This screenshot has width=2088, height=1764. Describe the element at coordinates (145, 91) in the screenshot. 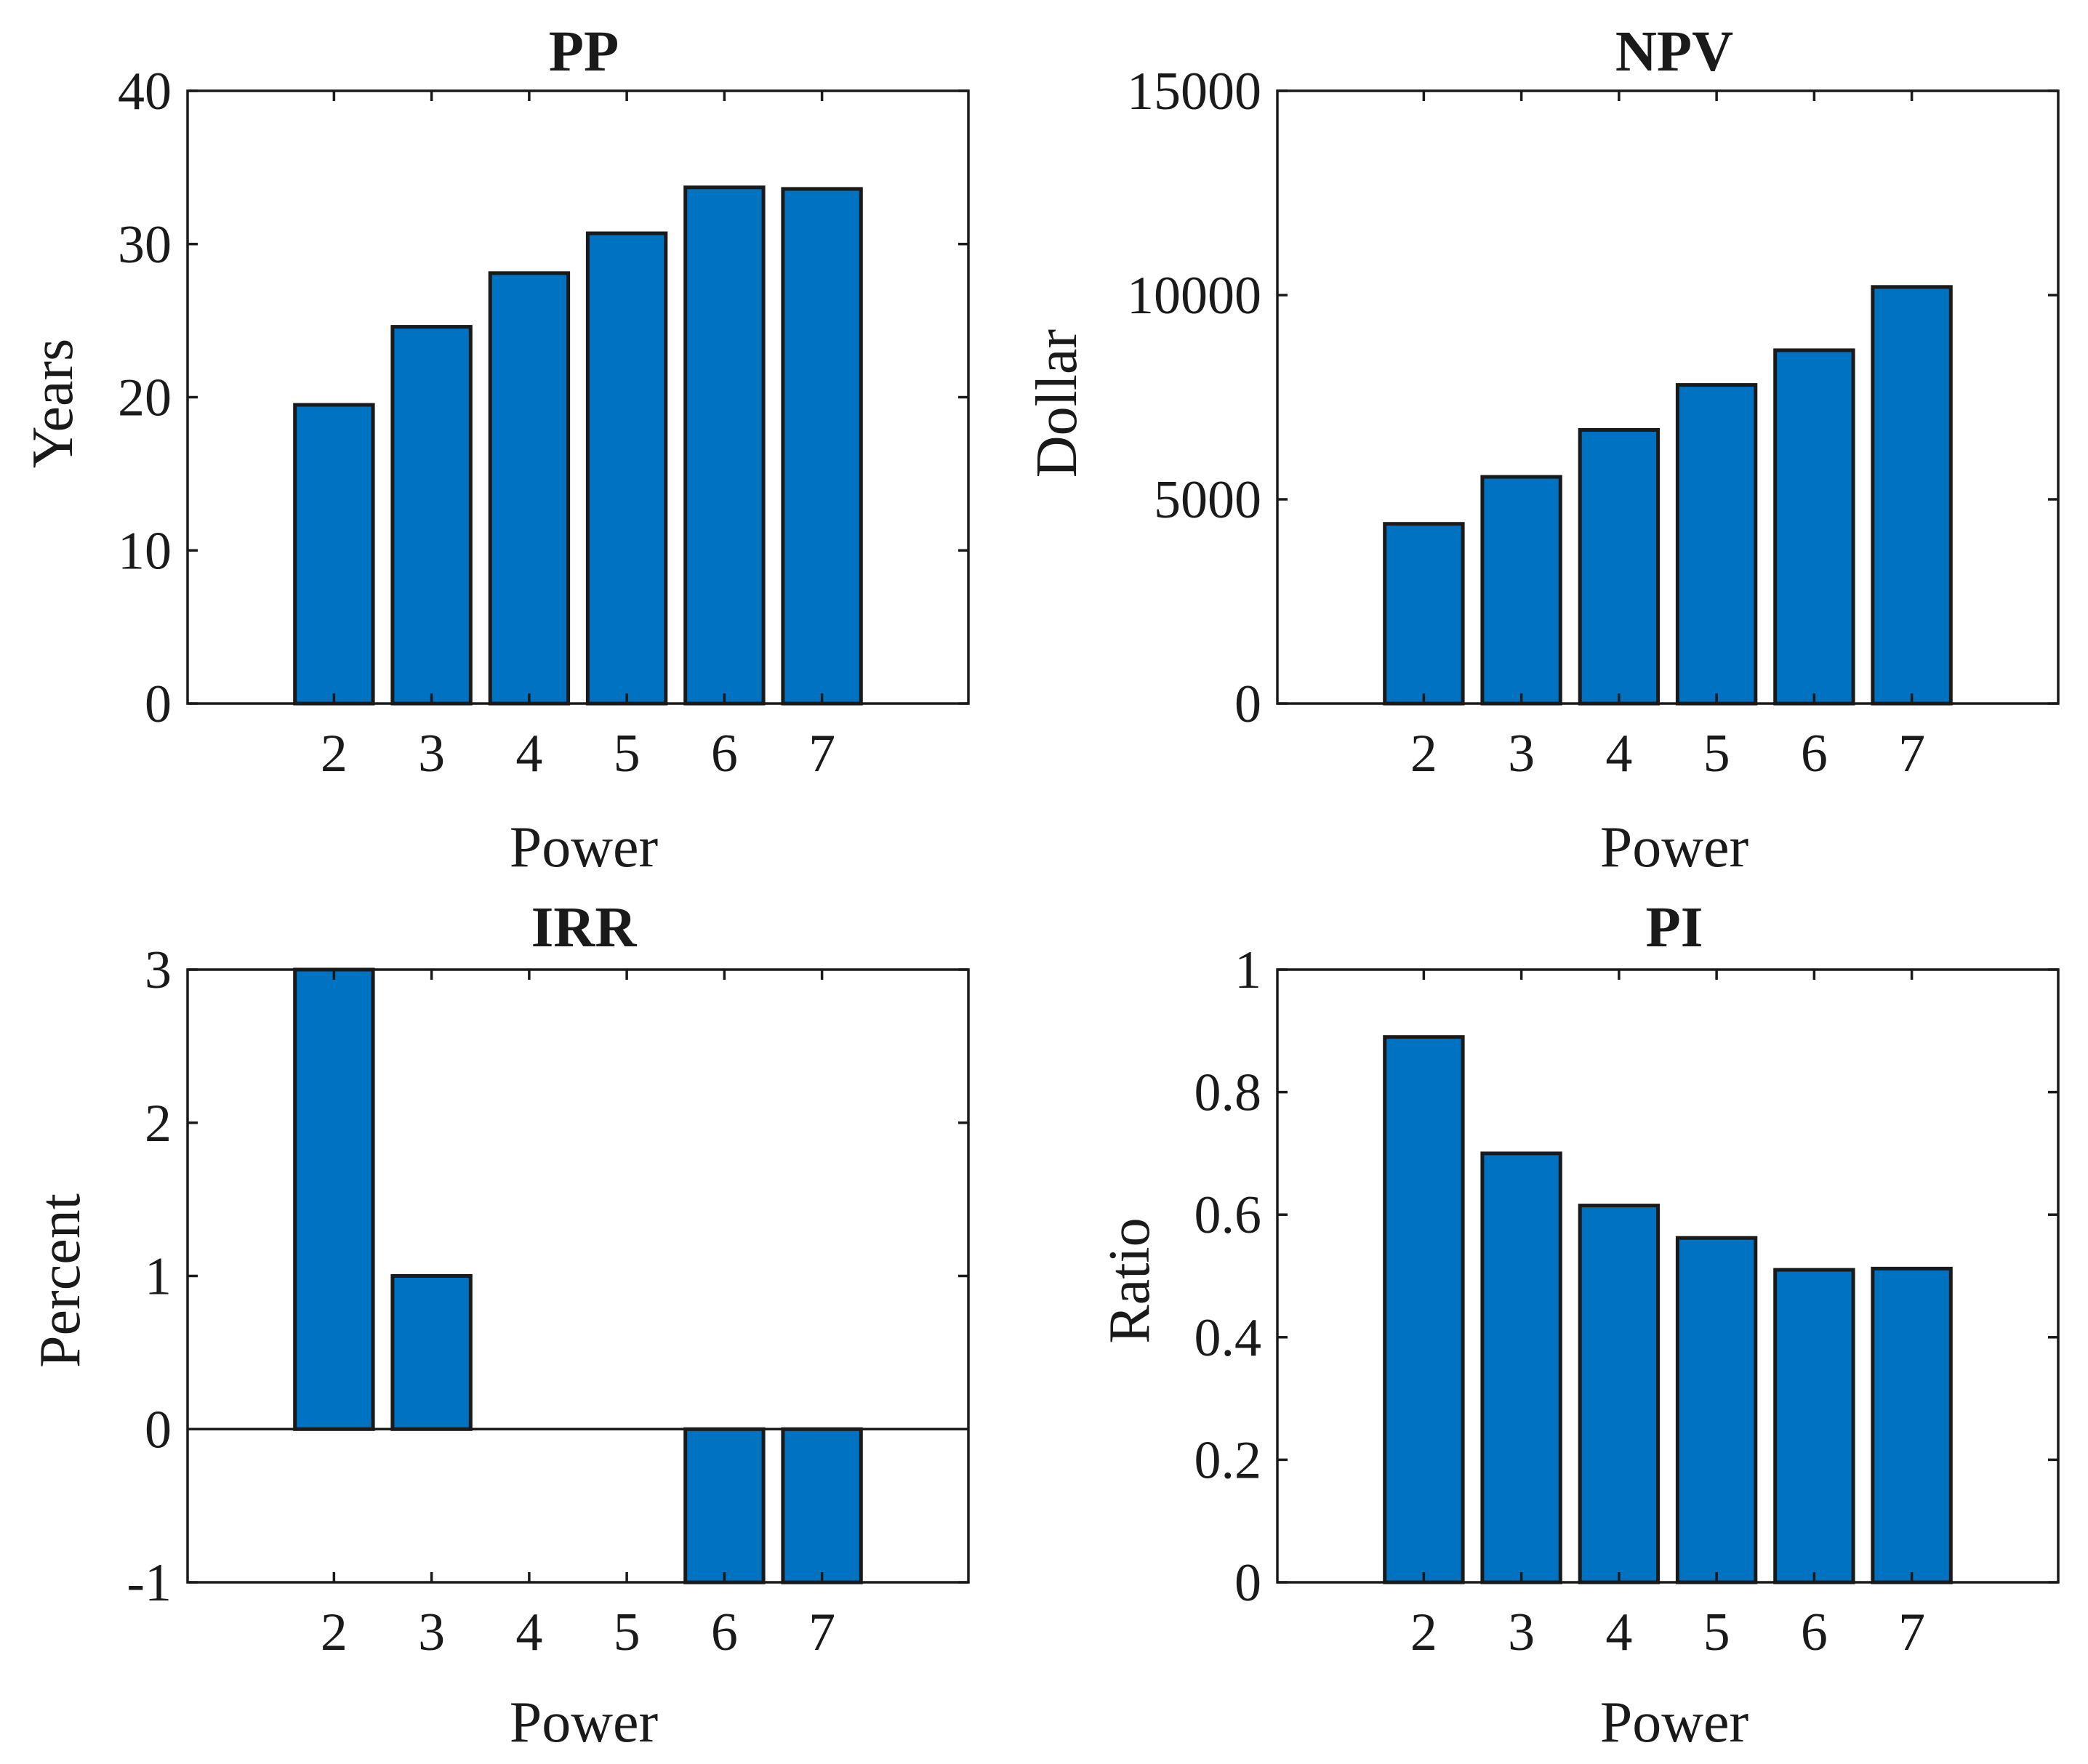

I see `y-tick-label: 40` at that location.